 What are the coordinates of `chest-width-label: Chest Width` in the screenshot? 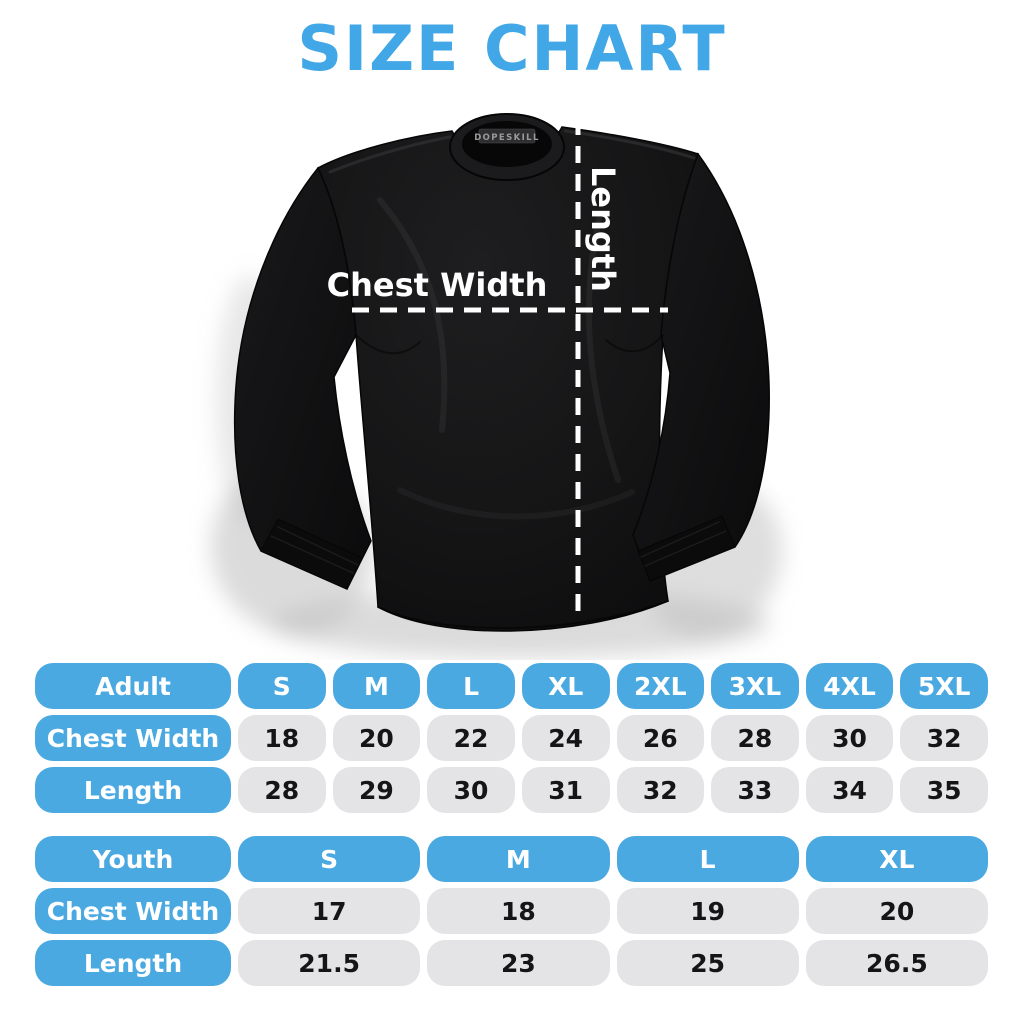 It's located at (437, 285).